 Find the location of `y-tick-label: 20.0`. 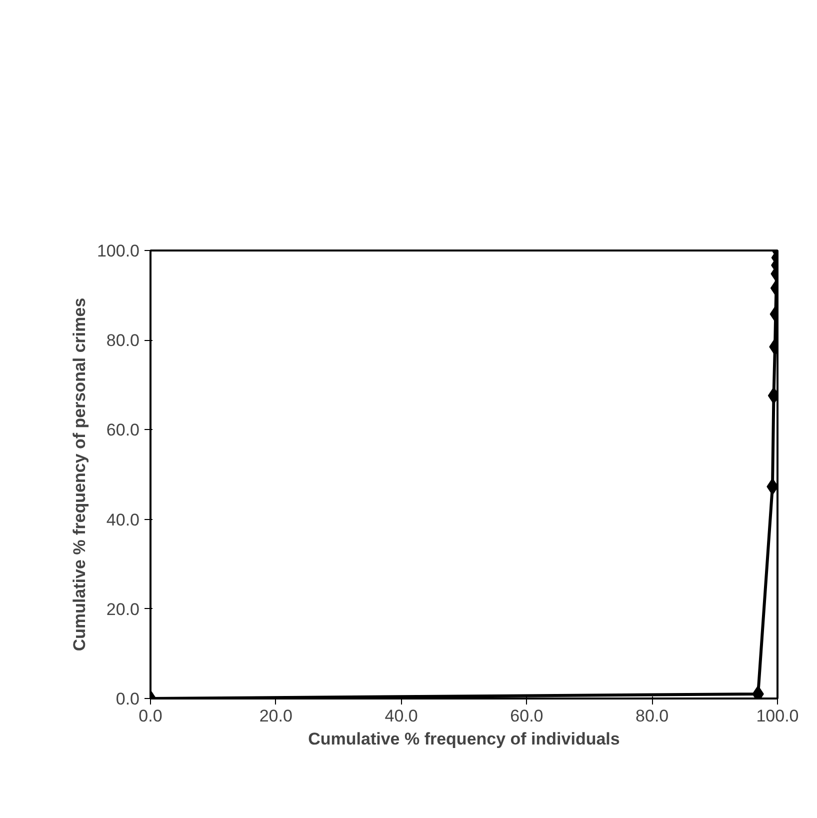

y-tick-label: 20.0 is located at coordinates (123, 609).